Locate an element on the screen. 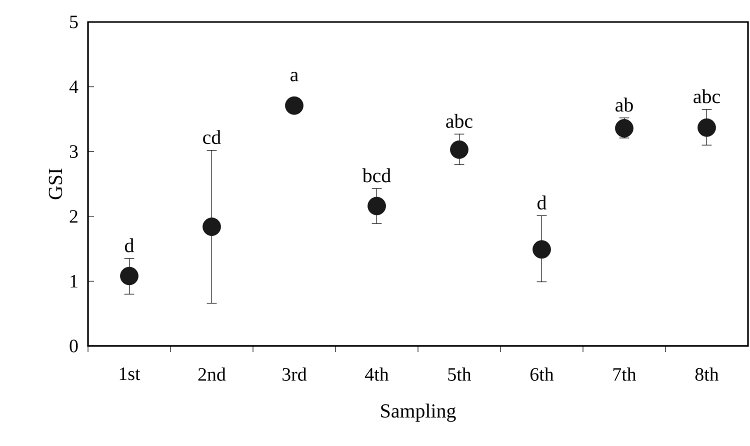 This screenshot has width=750, height=446. y-axis-title: GSI is located at coordinates (55, 184).